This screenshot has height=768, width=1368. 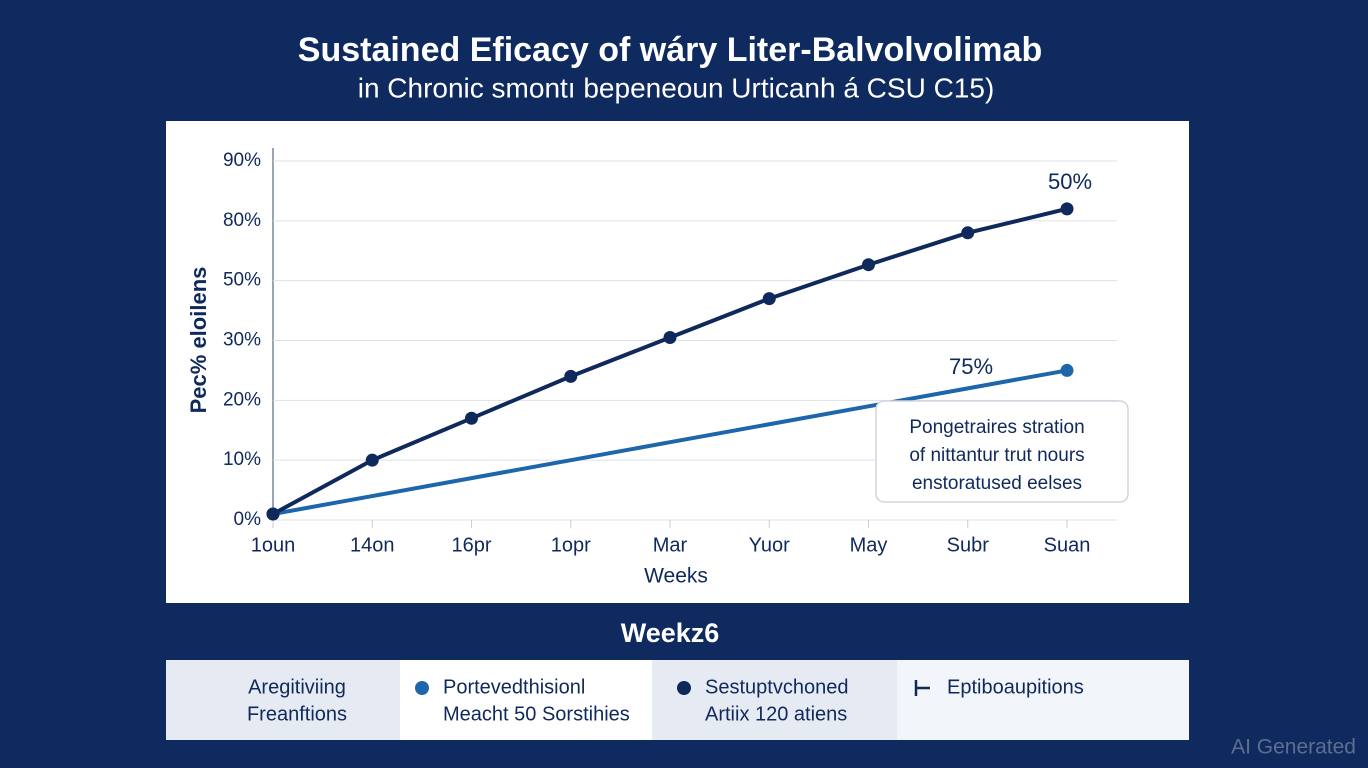 What do you see at coordinates (996, 427) in the screenshot?
I see `callout-text: Pongetraires stration` at bounding box center [996, 427].